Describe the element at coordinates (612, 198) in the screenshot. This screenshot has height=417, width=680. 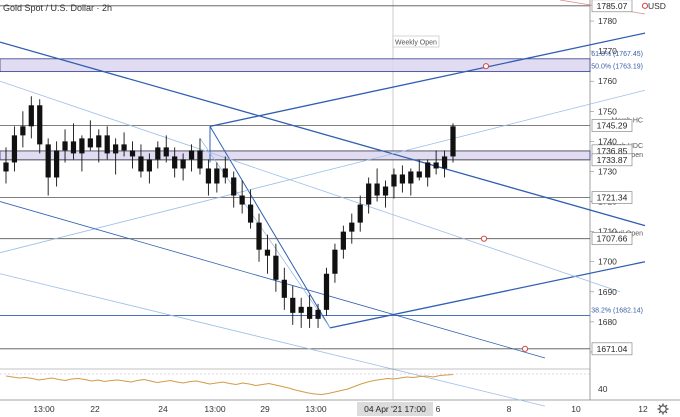
I see `price-tag-4: 1721.34` at that location.